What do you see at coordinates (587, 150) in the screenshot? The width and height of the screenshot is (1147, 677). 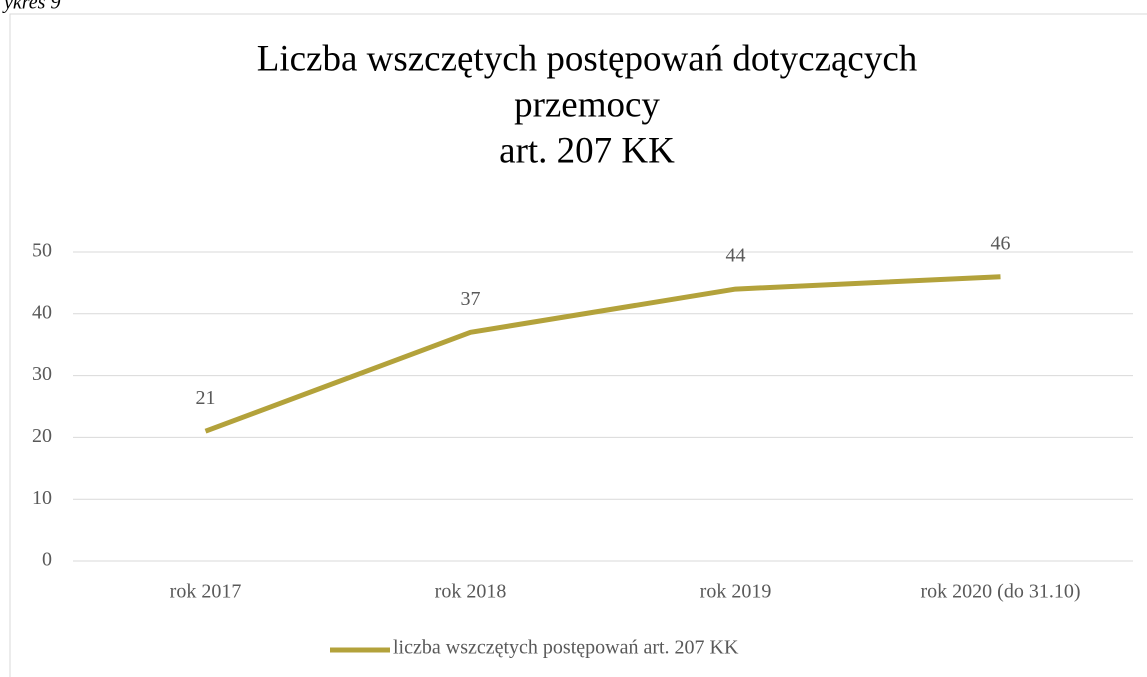 I see `chart-title: art. 207 KK` at bounding box center [587, 150].